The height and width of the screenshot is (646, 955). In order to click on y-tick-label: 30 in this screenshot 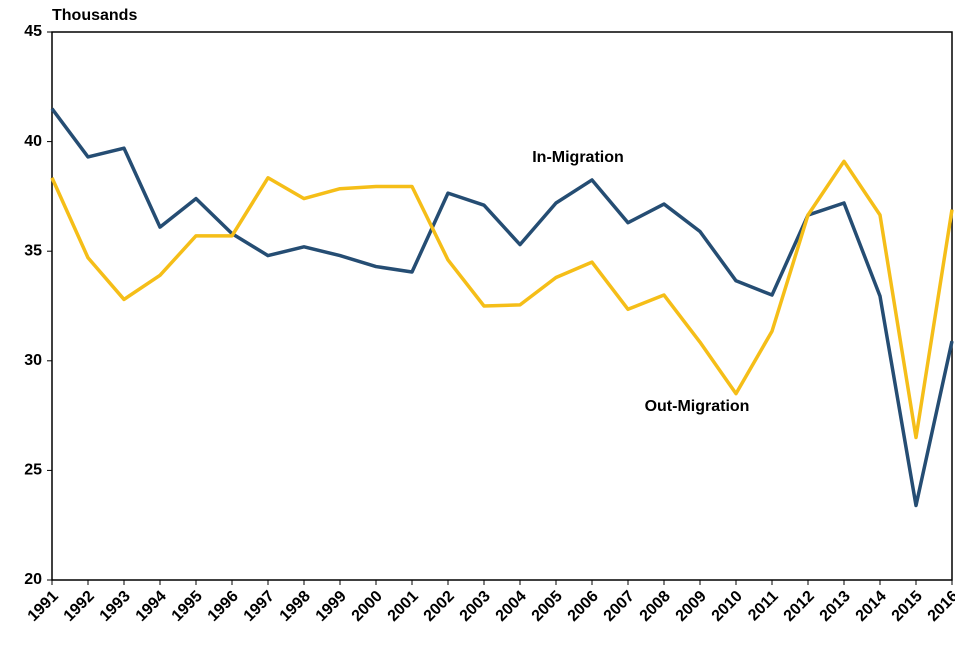, I will do `click(33, 360)`.